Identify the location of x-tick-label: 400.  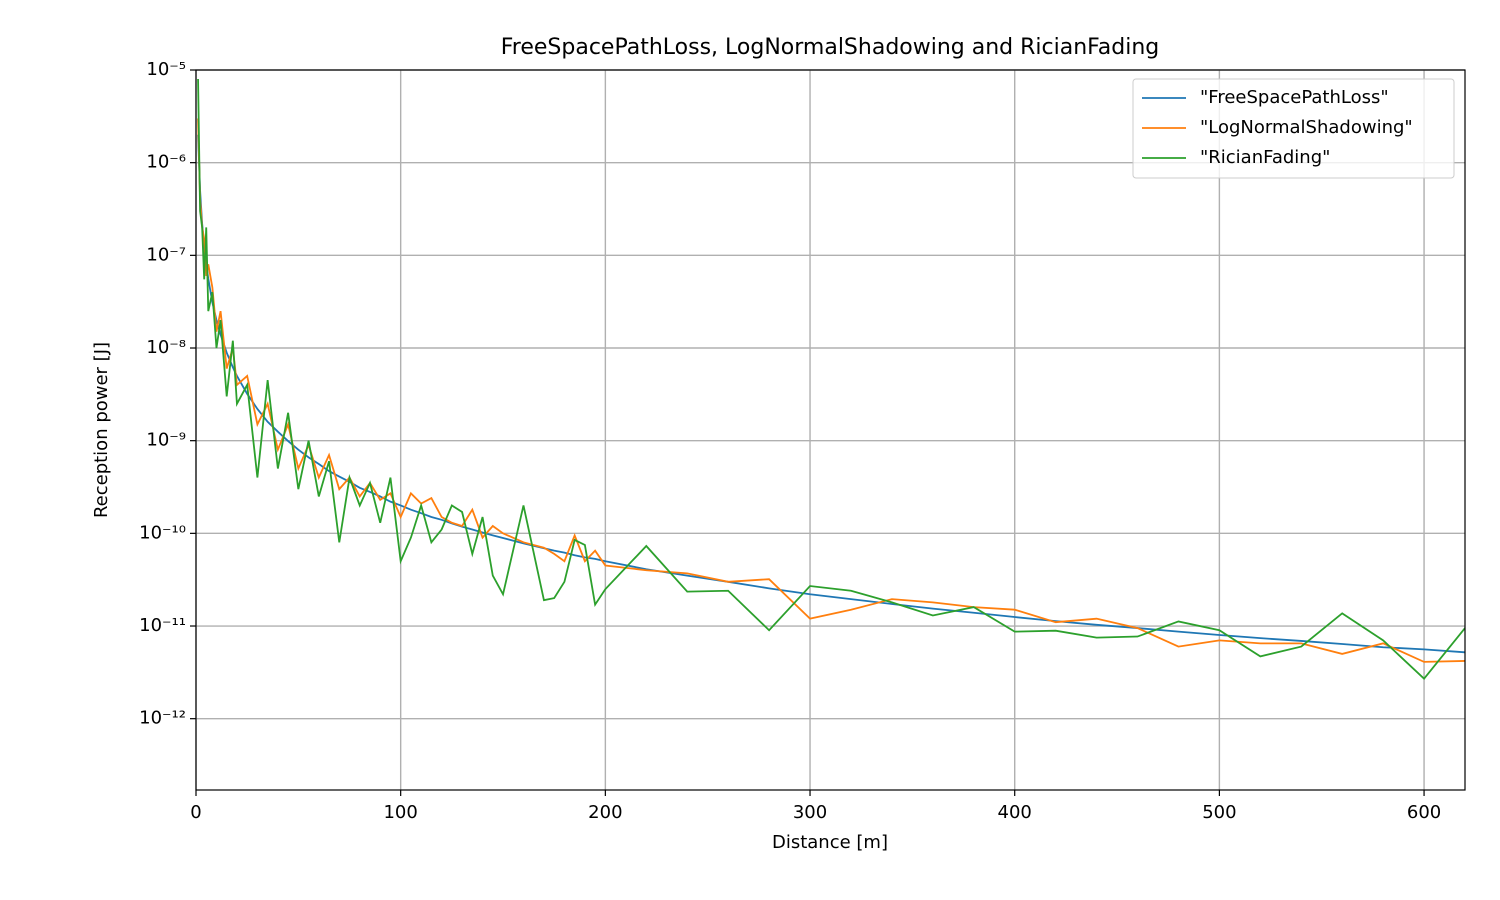
(1015, 812).